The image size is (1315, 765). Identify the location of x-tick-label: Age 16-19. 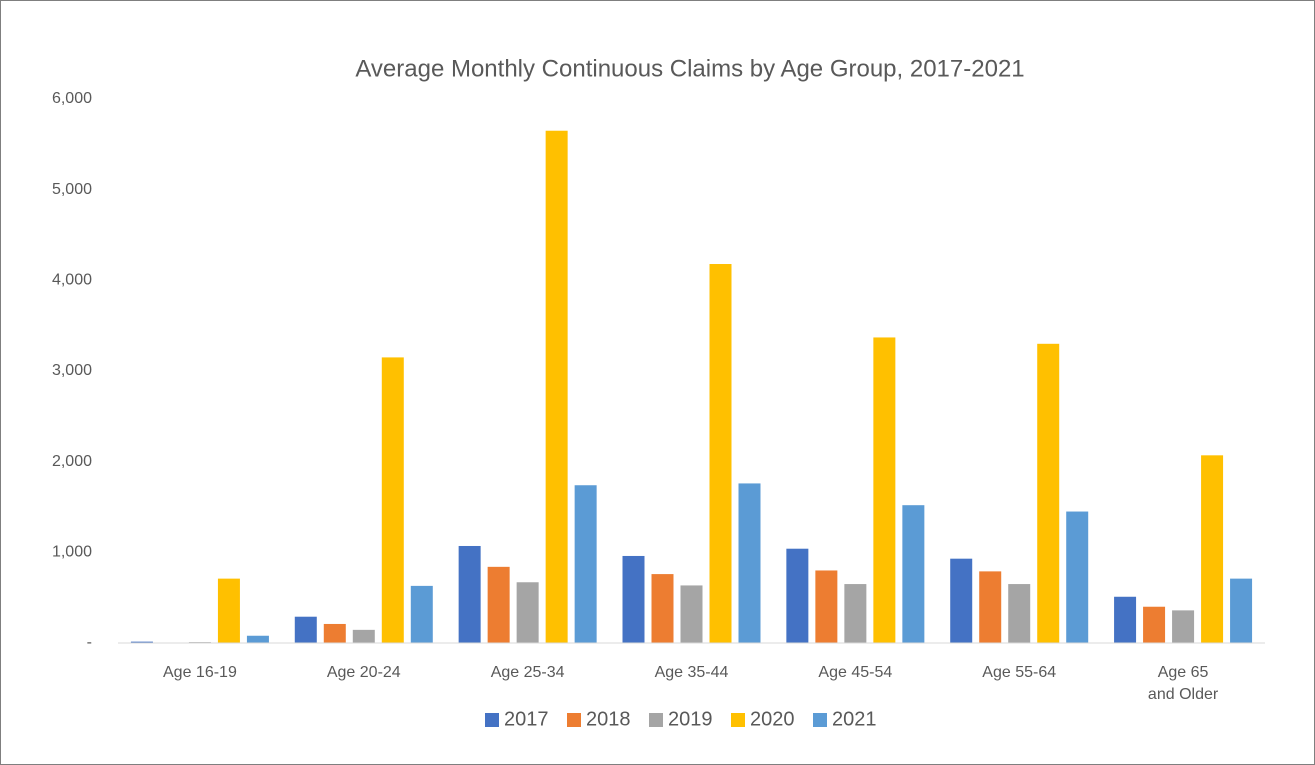
(200, 672).